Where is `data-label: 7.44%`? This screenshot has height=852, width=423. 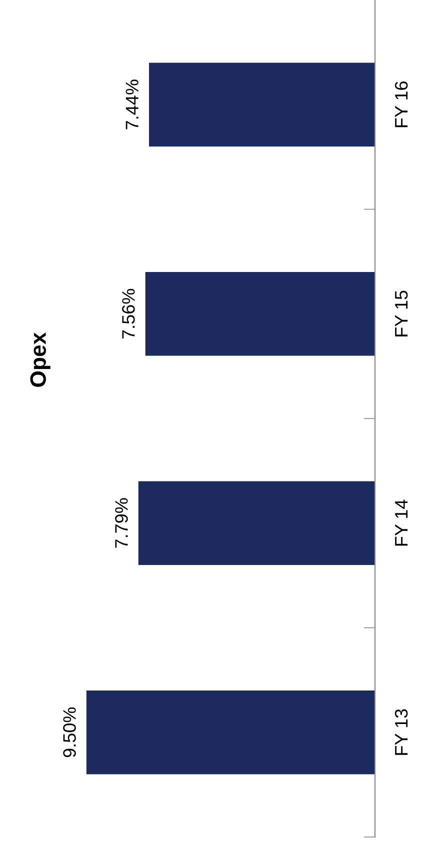
data-label: 7.44% is located at coordinates (132, 105).